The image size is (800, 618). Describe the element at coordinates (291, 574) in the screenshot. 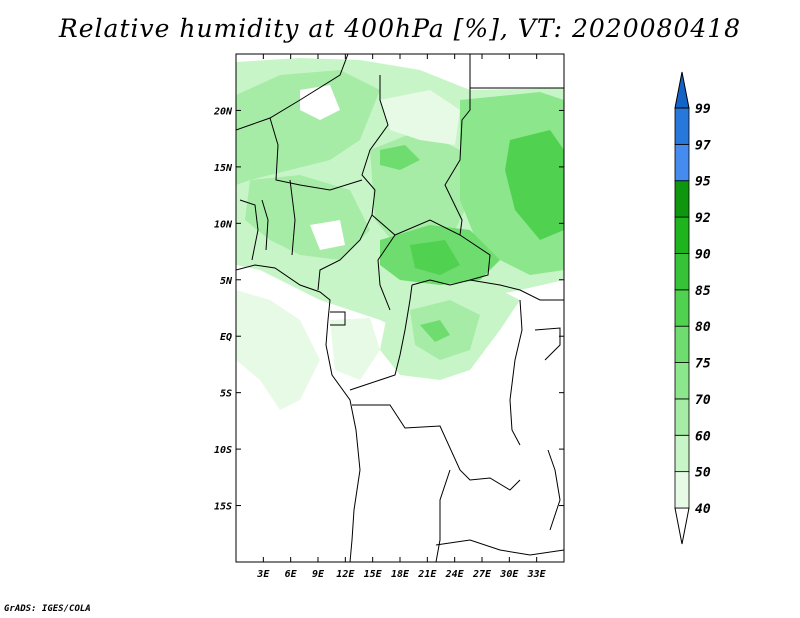

I see `lon-tick-label: 6E` at that location.